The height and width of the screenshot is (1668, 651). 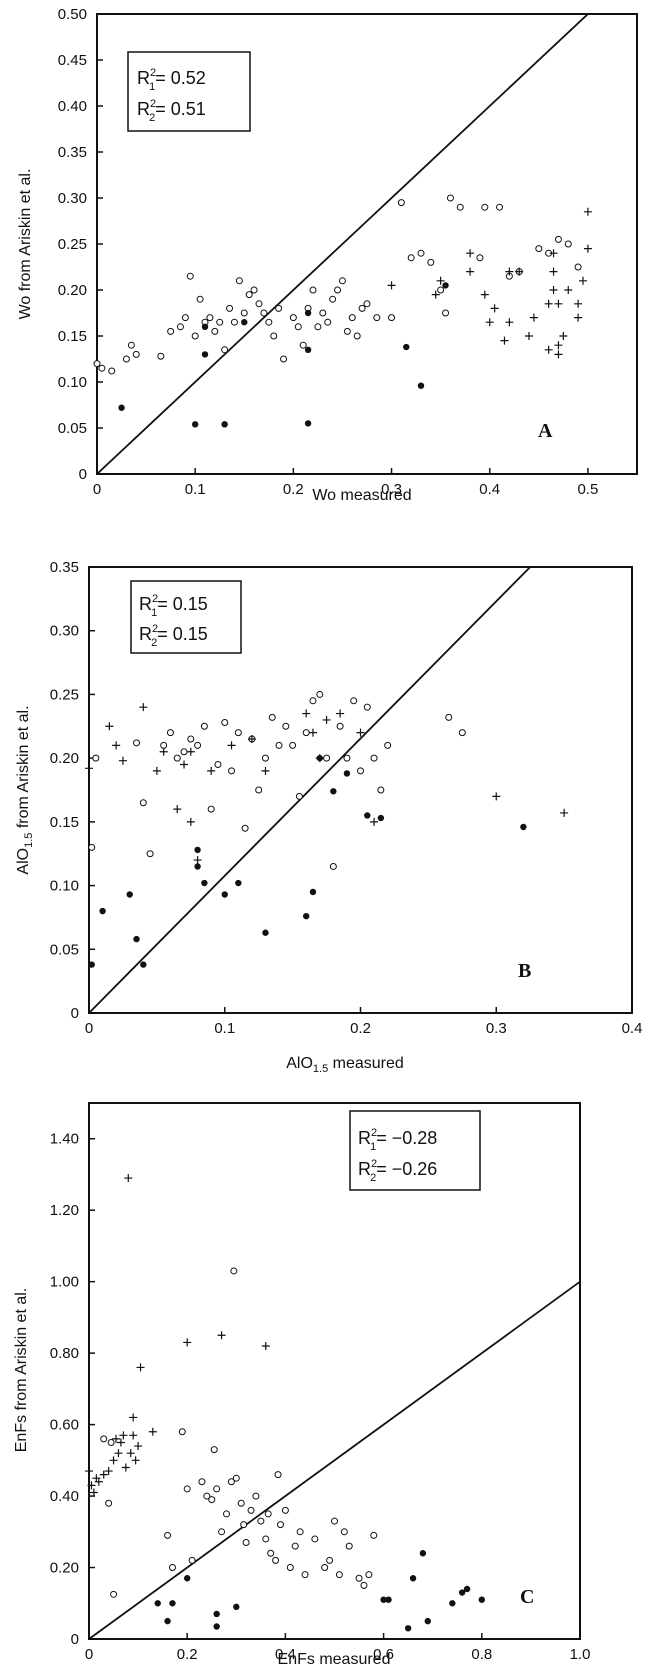 I want to click on panel-b-x-tick-label: 0.1, so click(x=224, y=1028).